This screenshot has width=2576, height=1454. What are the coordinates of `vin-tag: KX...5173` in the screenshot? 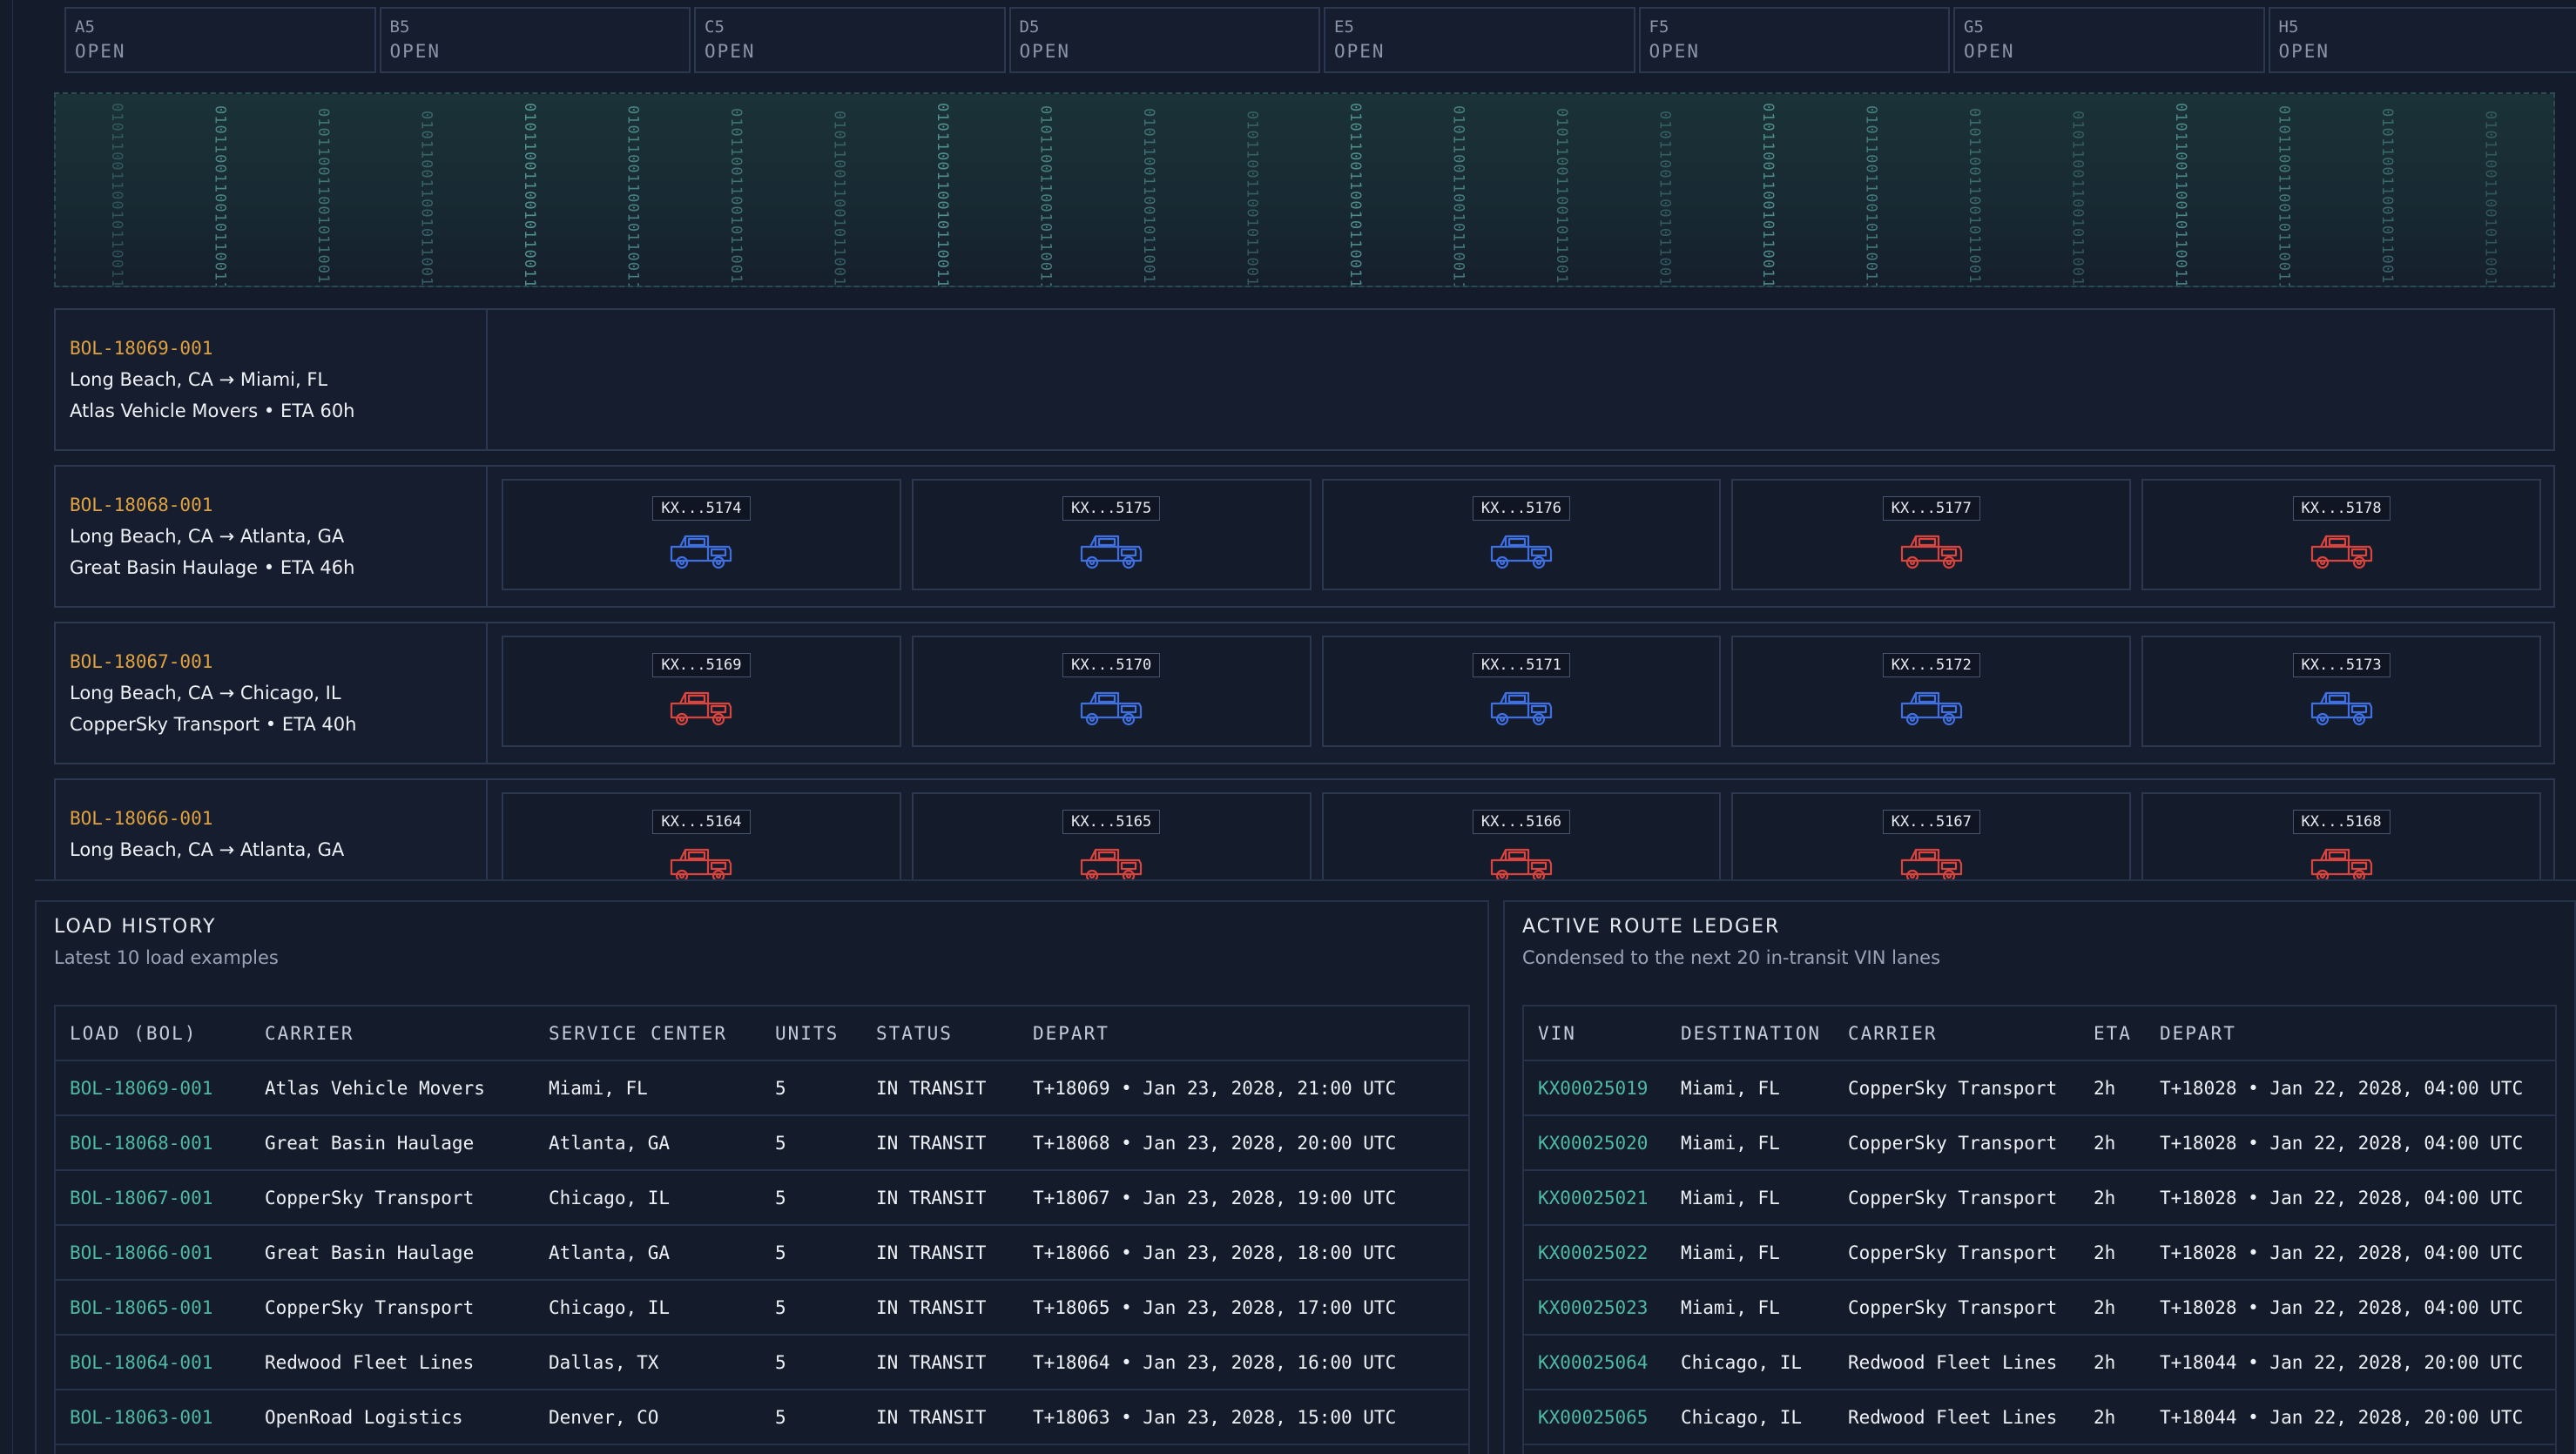 It's located at (2341, 665).